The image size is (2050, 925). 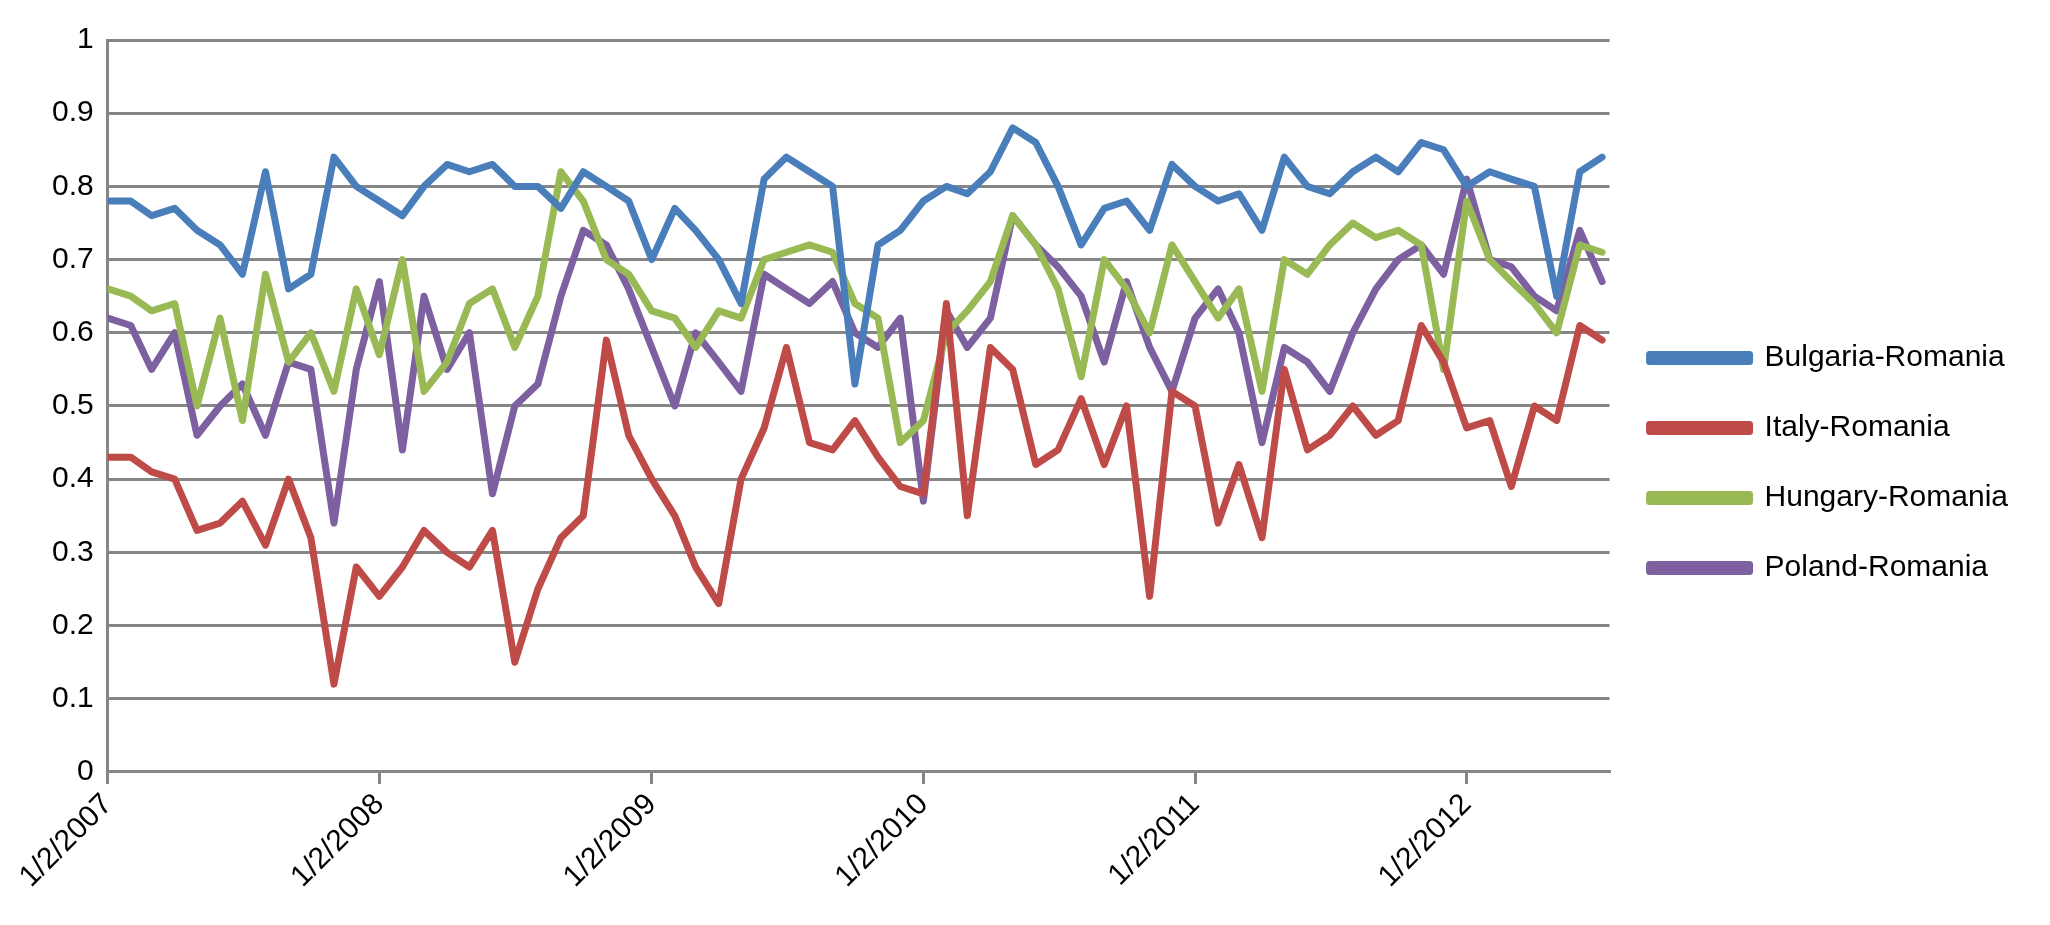 What do you see at coordinates (1876, 566) in the screenshot?
I see `legend-label: Poland-Romania` at bounding box center [1876, 566].